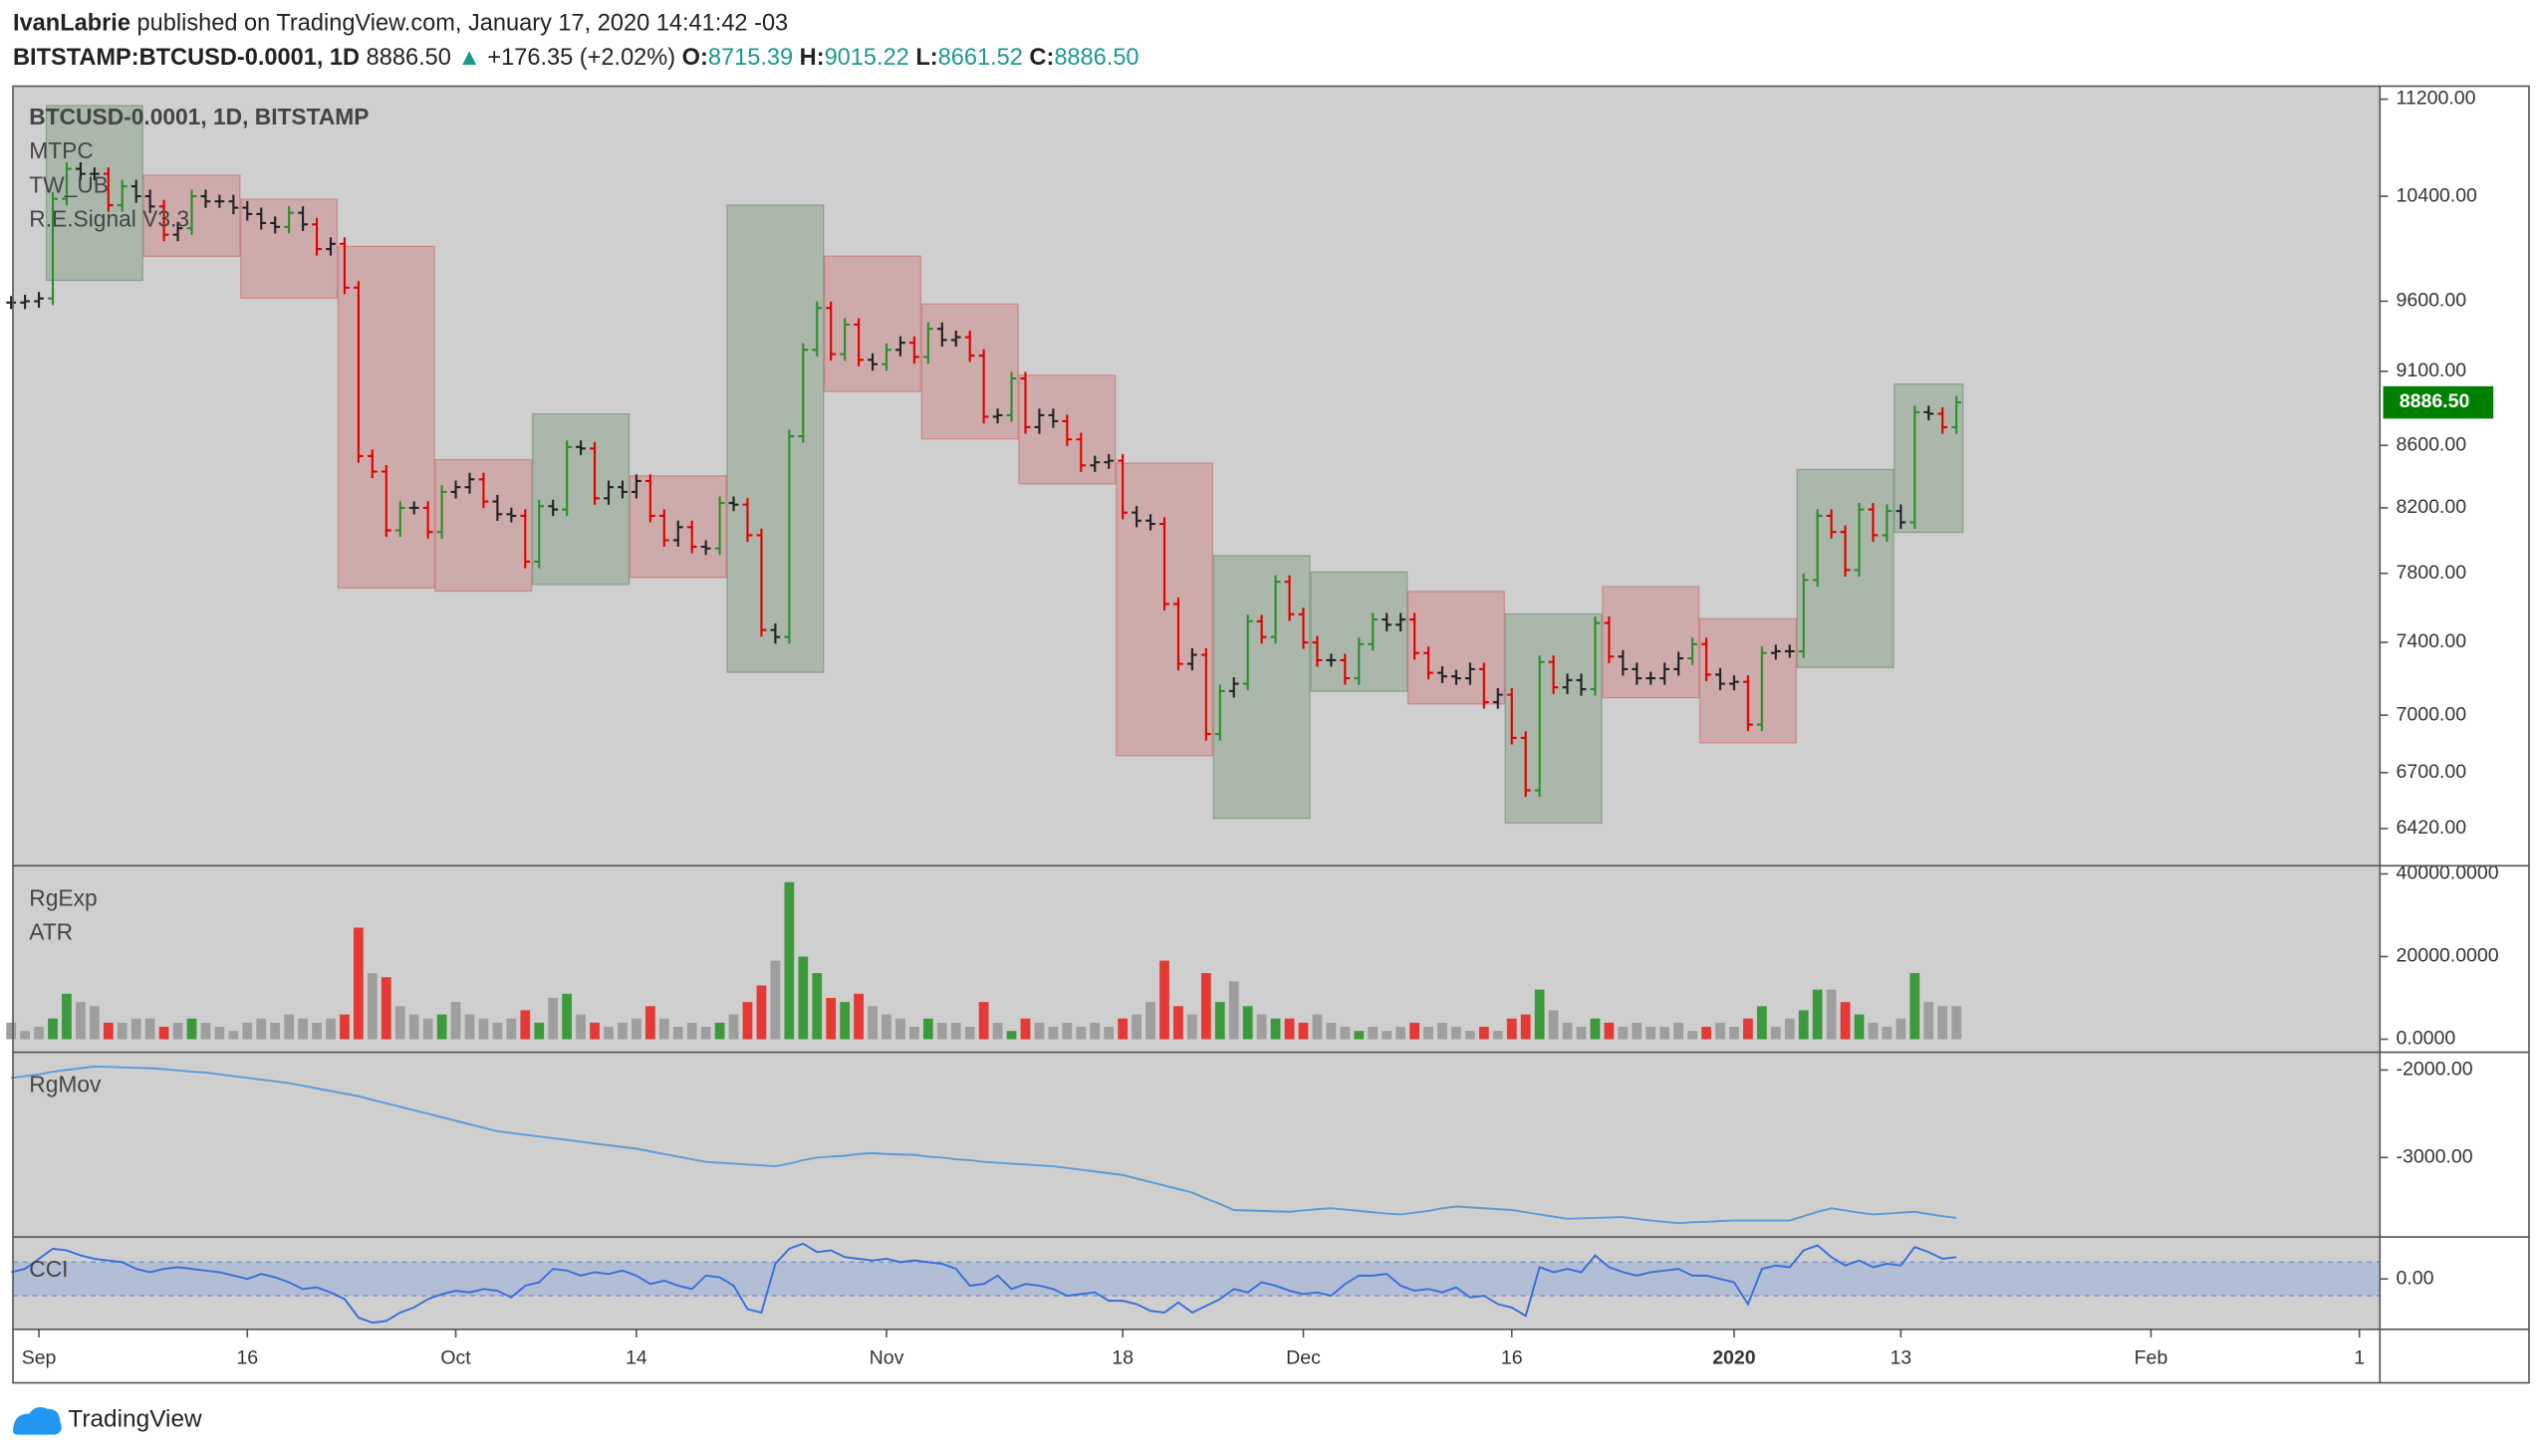 The width and height of the screenshot is (2542, 1456). I want to click on o-label: O:, so click(695, 57).